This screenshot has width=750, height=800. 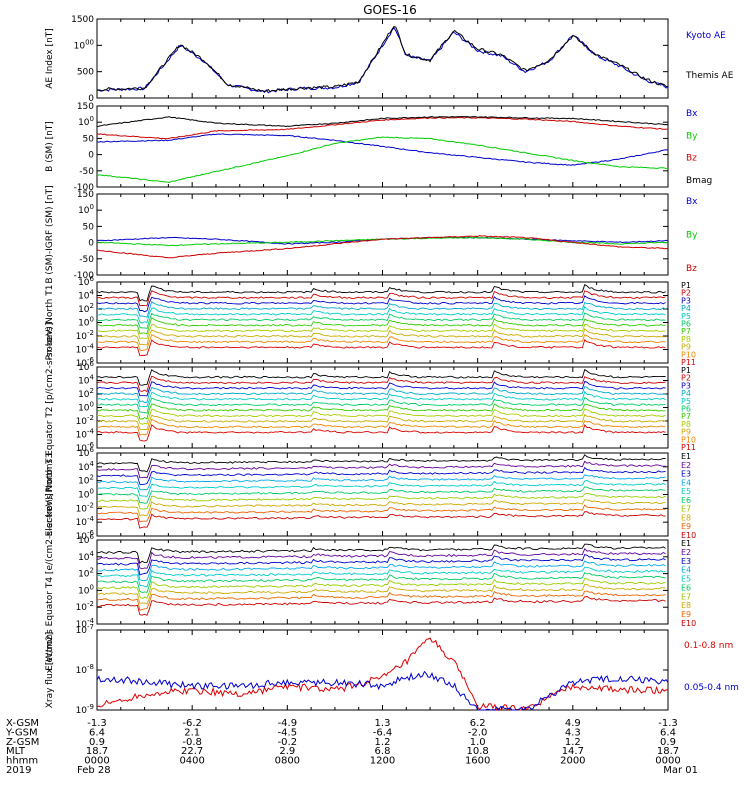 I want to click on footer-value: 2.9, so click(x=287, y=751).